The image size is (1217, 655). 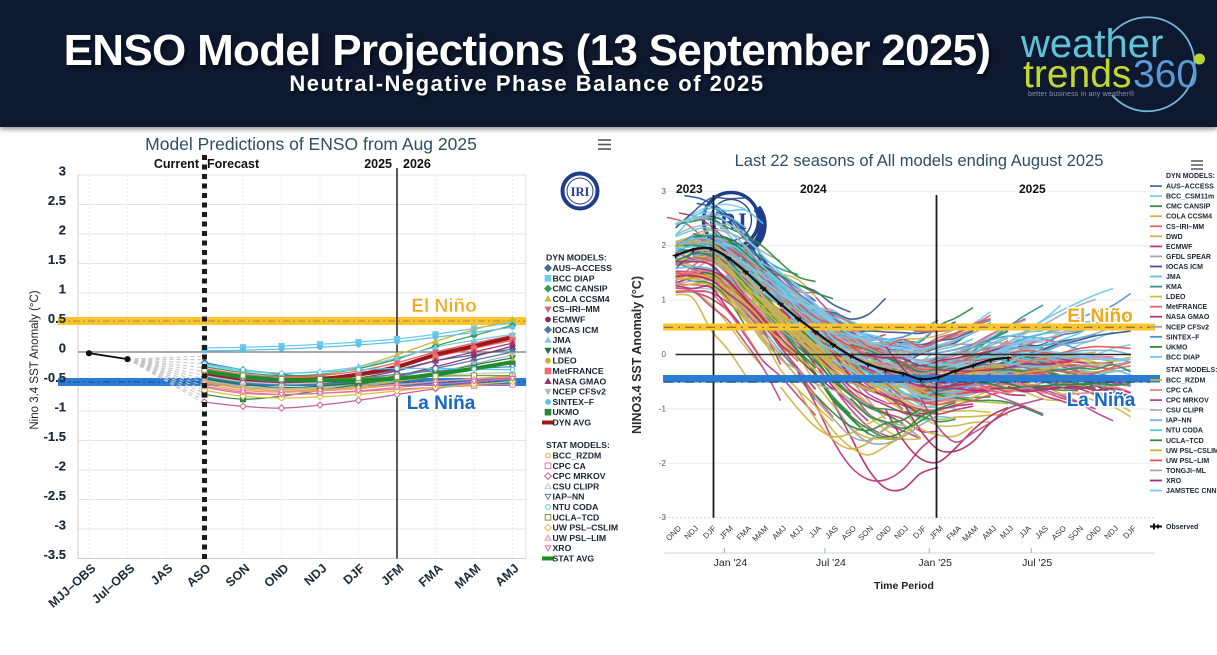 What do you see at coordinates (1191, 451) in the screenshot?
I see `svg-text: UW PSL–CSLIM` at bounding box center [1191, 451].